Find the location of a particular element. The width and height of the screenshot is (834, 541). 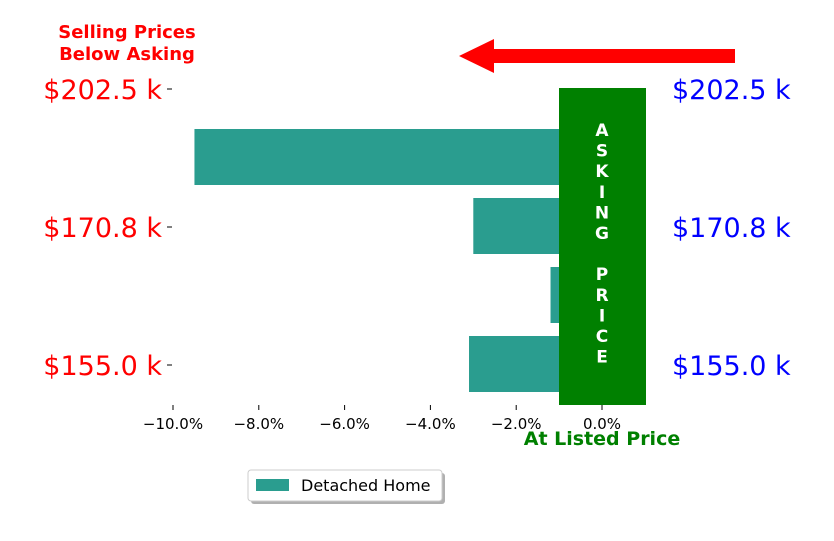

asking-price-letter: E is located at coordinates (602, 358).